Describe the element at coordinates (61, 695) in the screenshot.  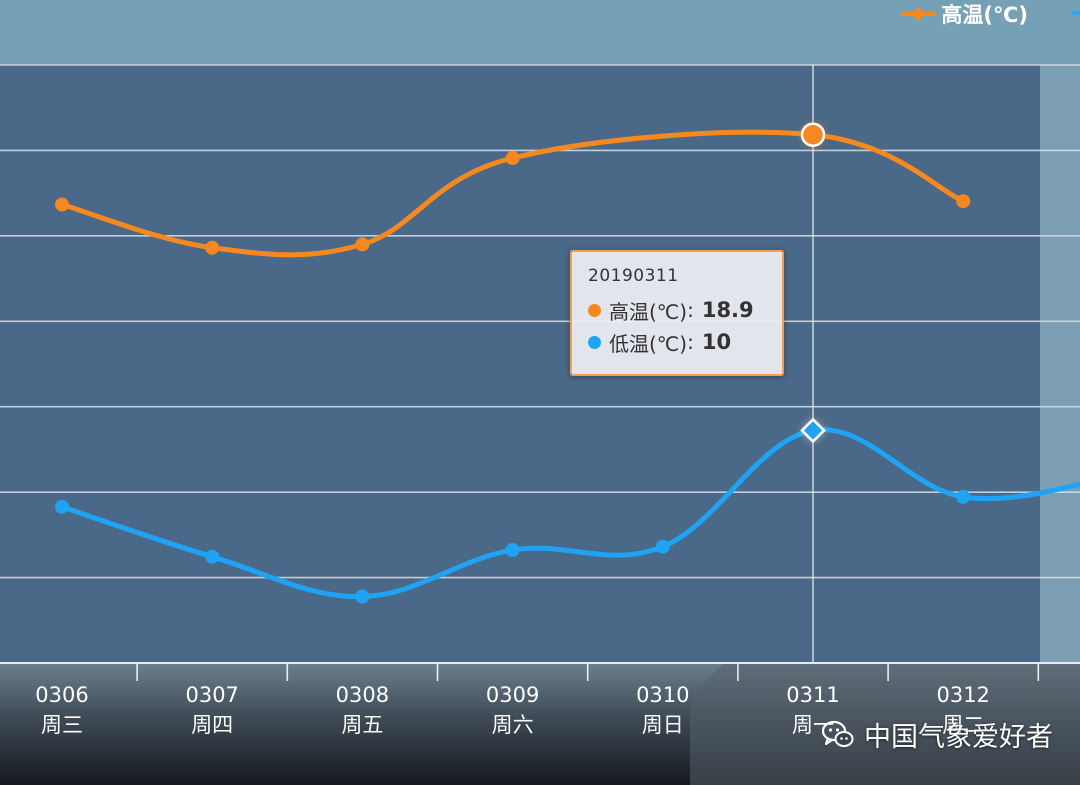
I see `x-tick-label-date: 0306` at that location.